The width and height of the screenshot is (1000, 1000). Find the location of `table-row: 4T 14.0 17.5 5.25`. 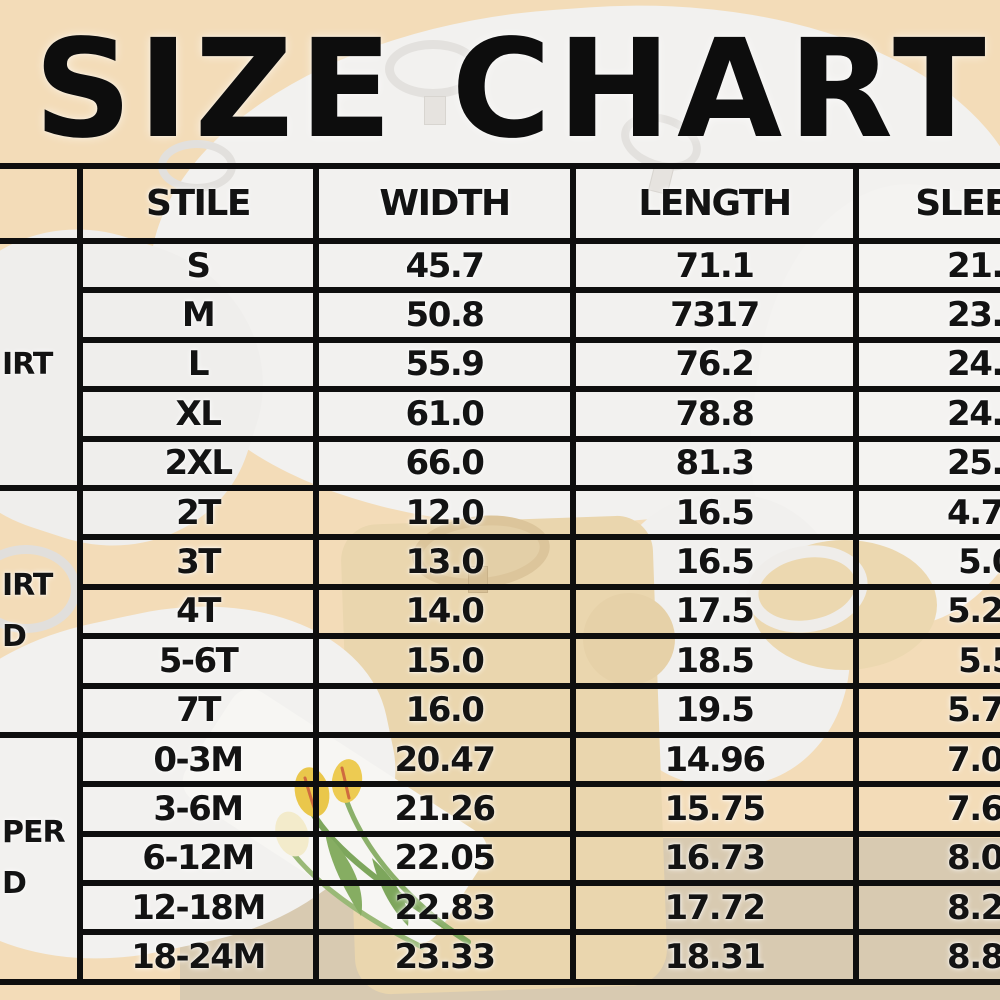

table-row: 4T 14.0 17.5 5.25 is located at coordinates (500, 611).